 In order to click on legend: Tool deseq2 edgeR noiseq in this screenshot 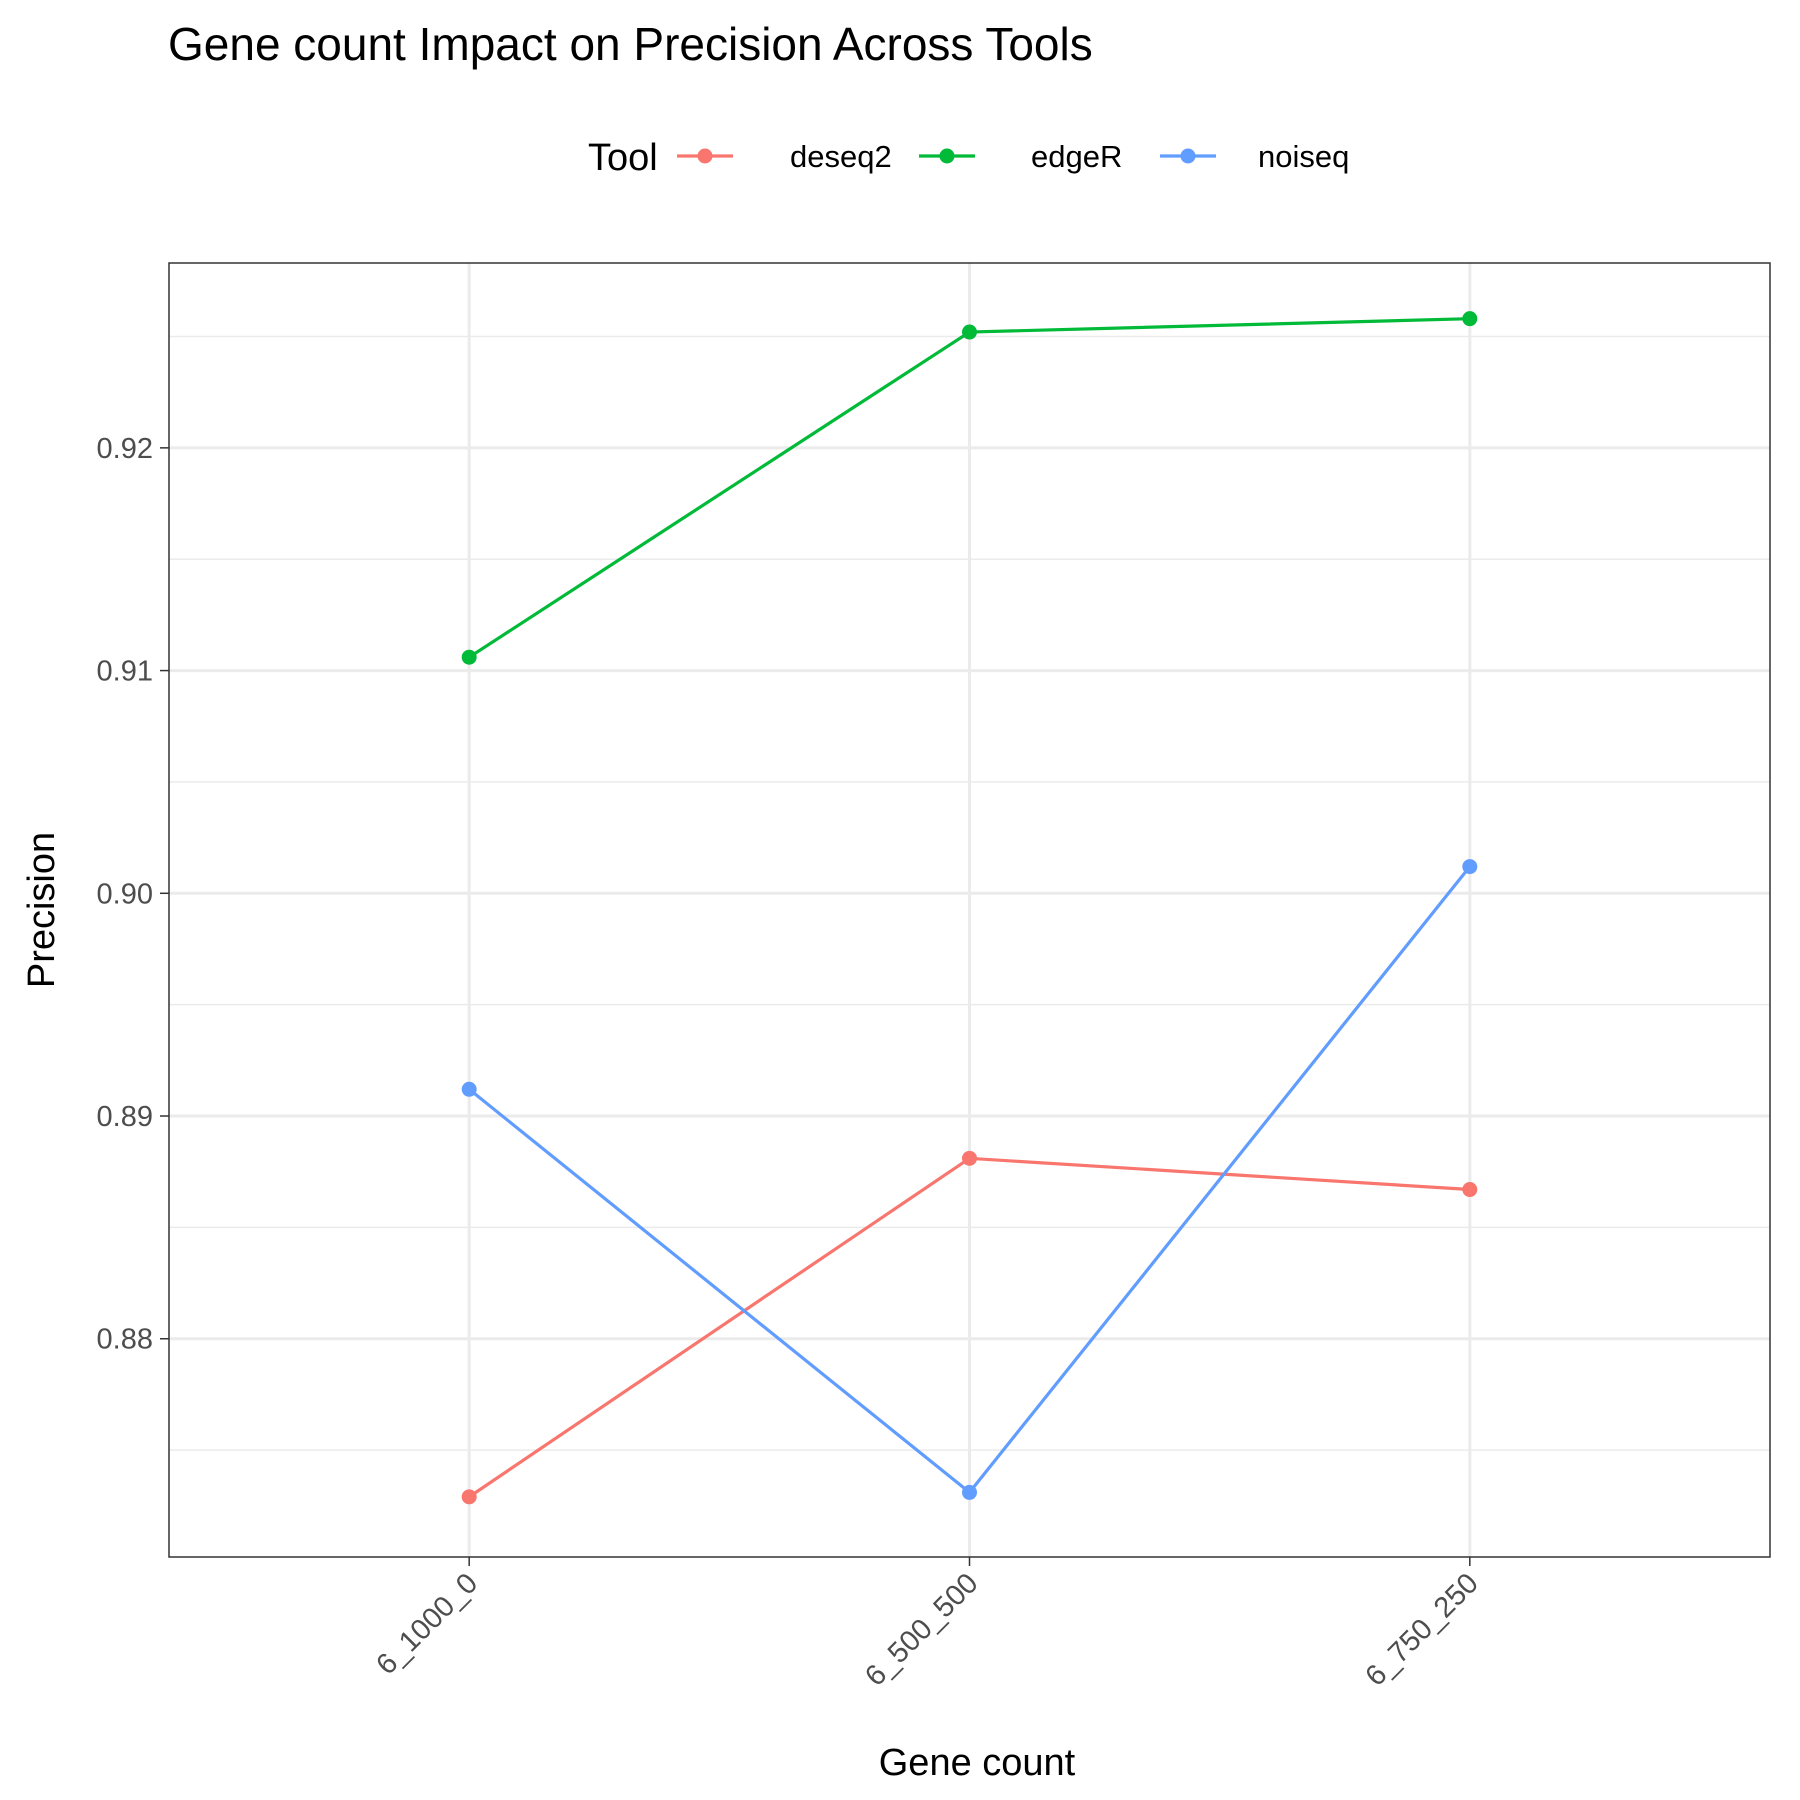, I will do `click(968, 158)`.